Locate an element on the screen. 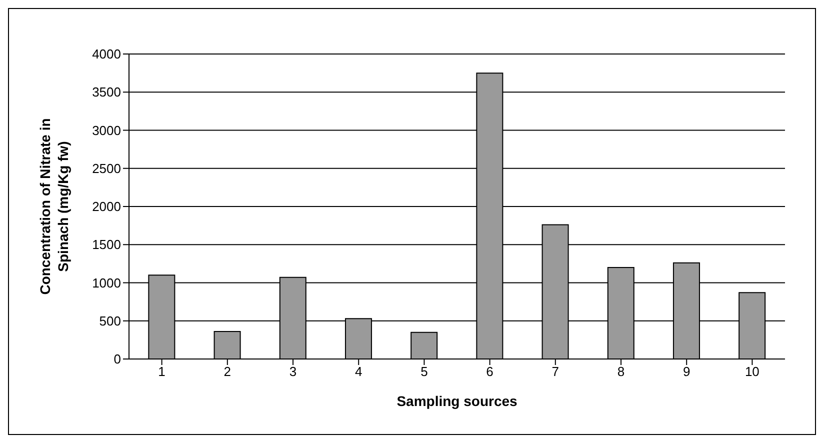  y-tick-label: 3500 is located at coordinates (106, 92).